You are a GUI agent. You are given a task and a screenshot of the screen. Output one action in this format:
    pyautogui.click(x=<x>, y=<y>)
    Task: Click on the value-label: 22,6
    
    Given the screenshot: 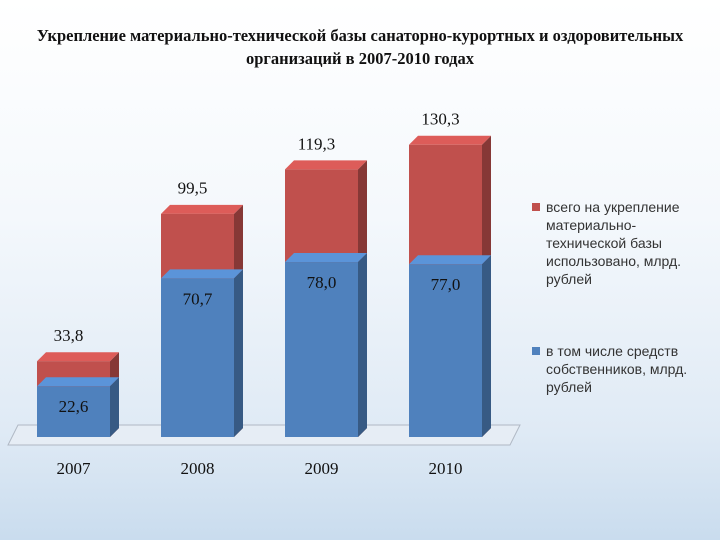 What is the action you would take?
    pyautogui.click(x=74, y=406)
    